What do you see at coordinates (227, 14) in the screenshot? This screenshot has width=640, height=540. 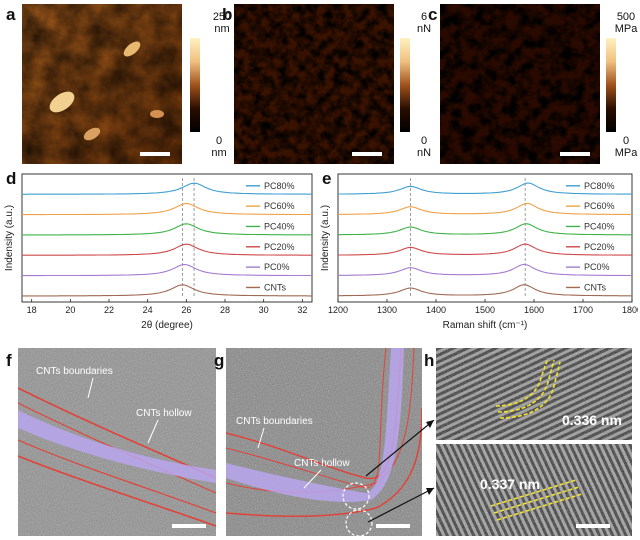 I see `panel-letter-b: b` at bounding box center [227, 14].